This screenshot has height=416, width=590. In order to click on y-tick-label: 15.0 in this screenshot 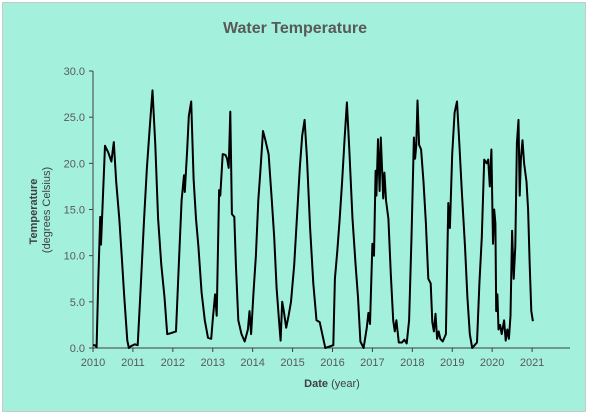, I will do `click(74, 211)`.